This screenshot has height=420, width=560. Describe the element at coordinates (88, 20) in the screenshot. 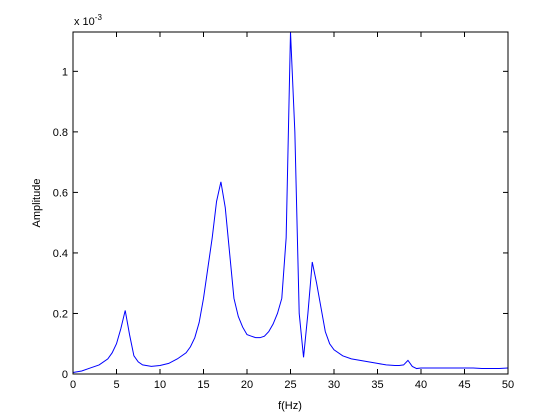

I see `y-exponent-label: x 10-3` at that location.